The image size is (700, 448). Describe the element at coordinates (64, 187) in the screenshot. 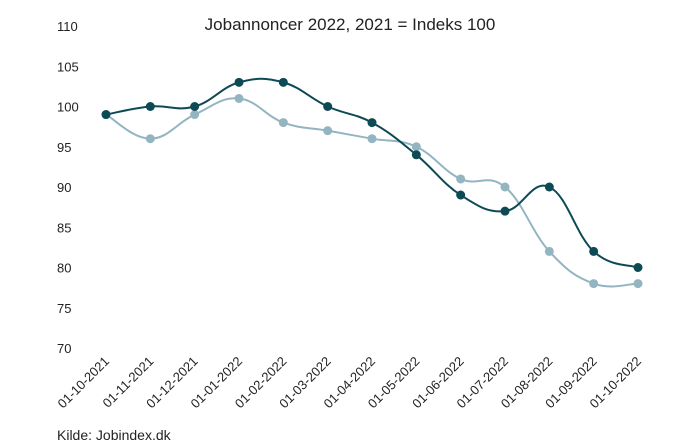

I see `y-tick-label: 90` at that location.